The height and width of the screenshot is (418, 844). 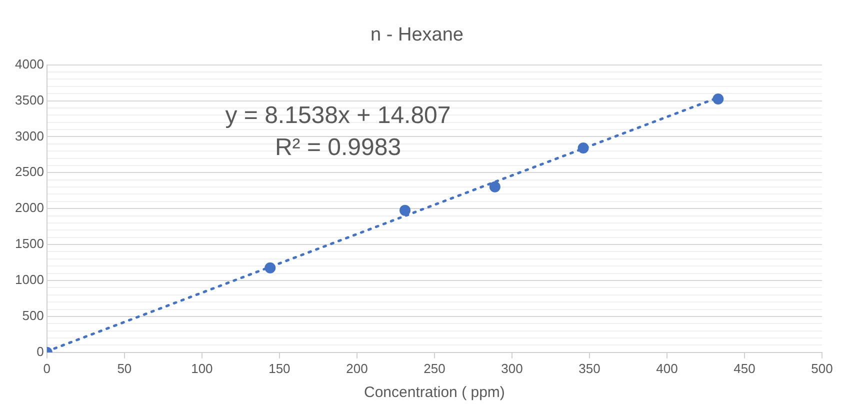 I want to click on x-axis-title: Concentration ( ppm), so click(x=434, y=393).